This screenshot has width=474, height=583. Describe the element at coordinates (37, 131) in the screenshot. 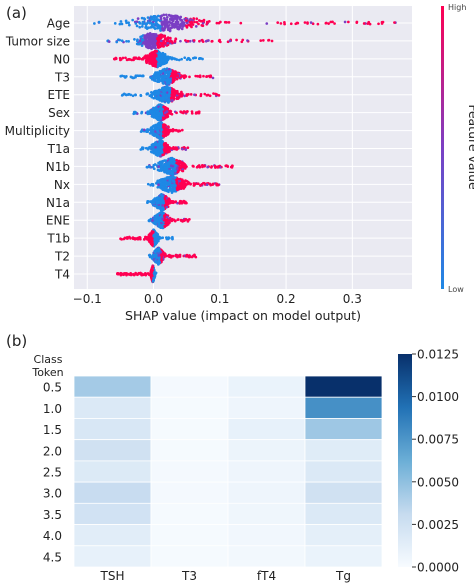

I see `shap-feature-label: Multiplicity` at that location.